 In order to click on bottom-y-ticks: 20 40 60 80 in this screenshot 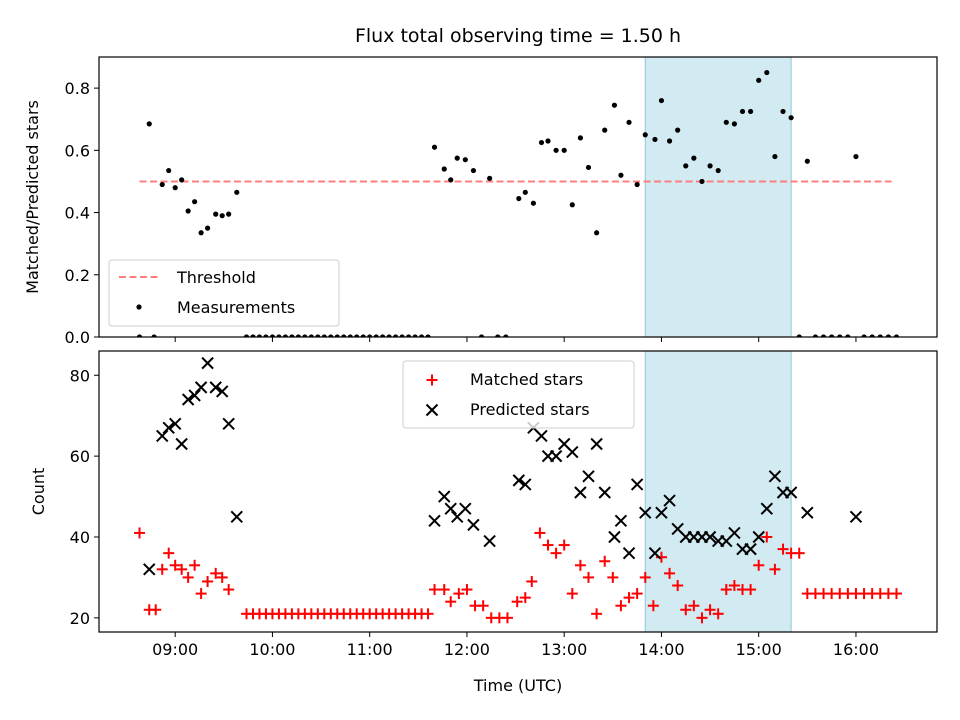, I will do `click(84, 497)`.